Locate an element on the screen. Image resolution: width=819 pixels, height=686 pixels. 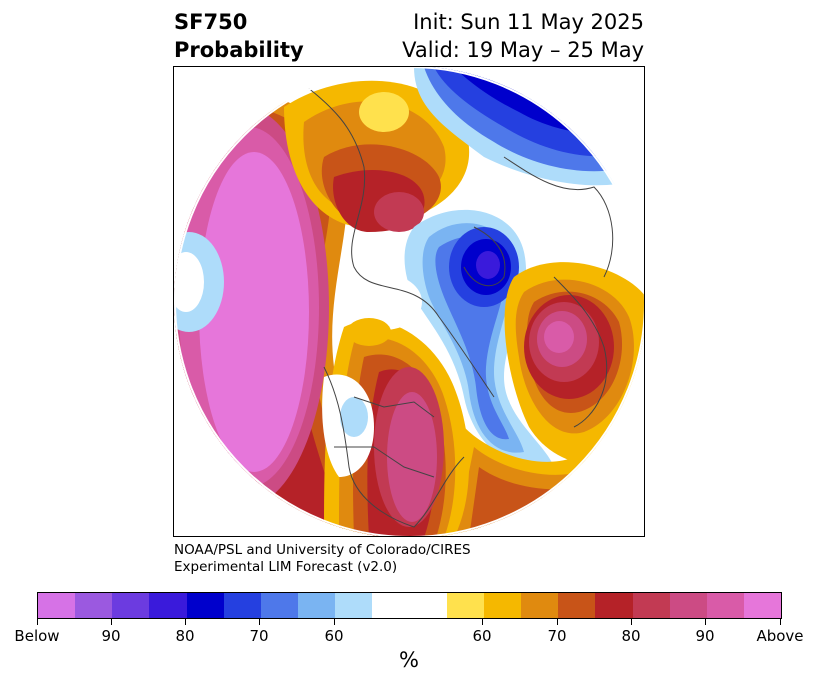
map-title: SF750 Probability is located at coordinates (239, 36).